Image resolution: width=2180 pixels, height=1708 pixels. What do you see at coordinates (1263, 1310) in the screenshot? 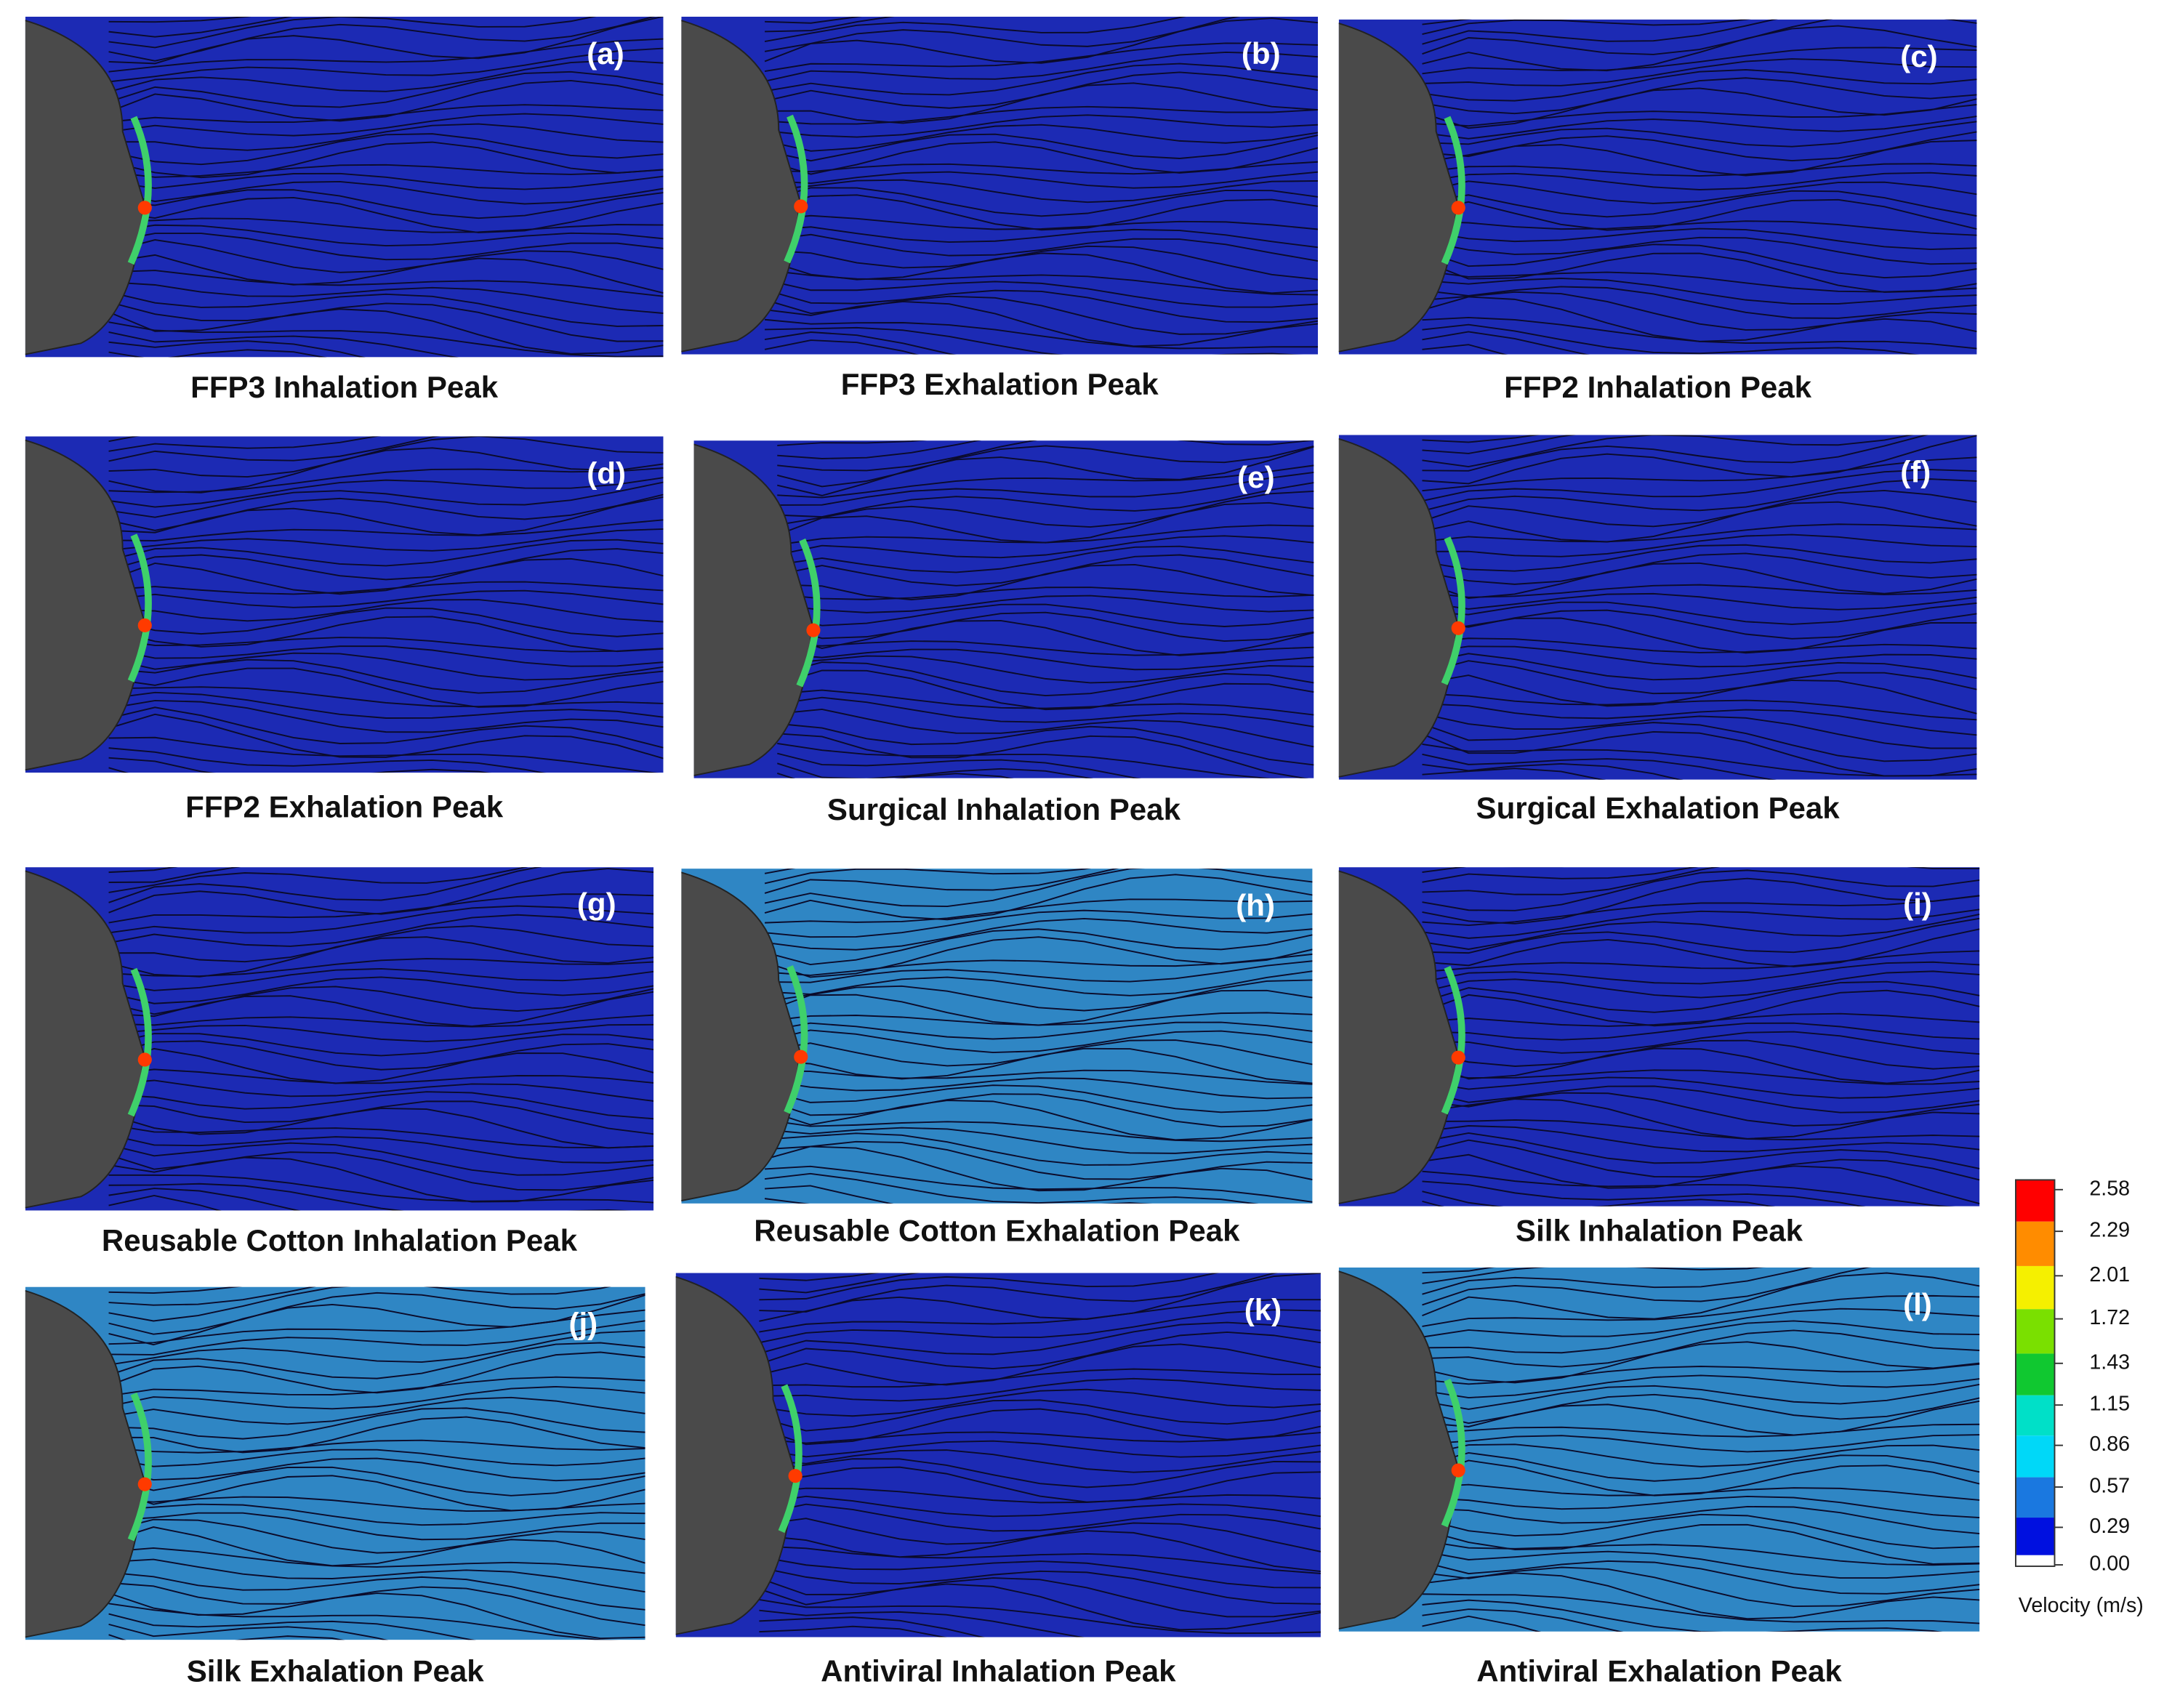
I see `panel-label: (k)` at bounding box center [1263, 1310].